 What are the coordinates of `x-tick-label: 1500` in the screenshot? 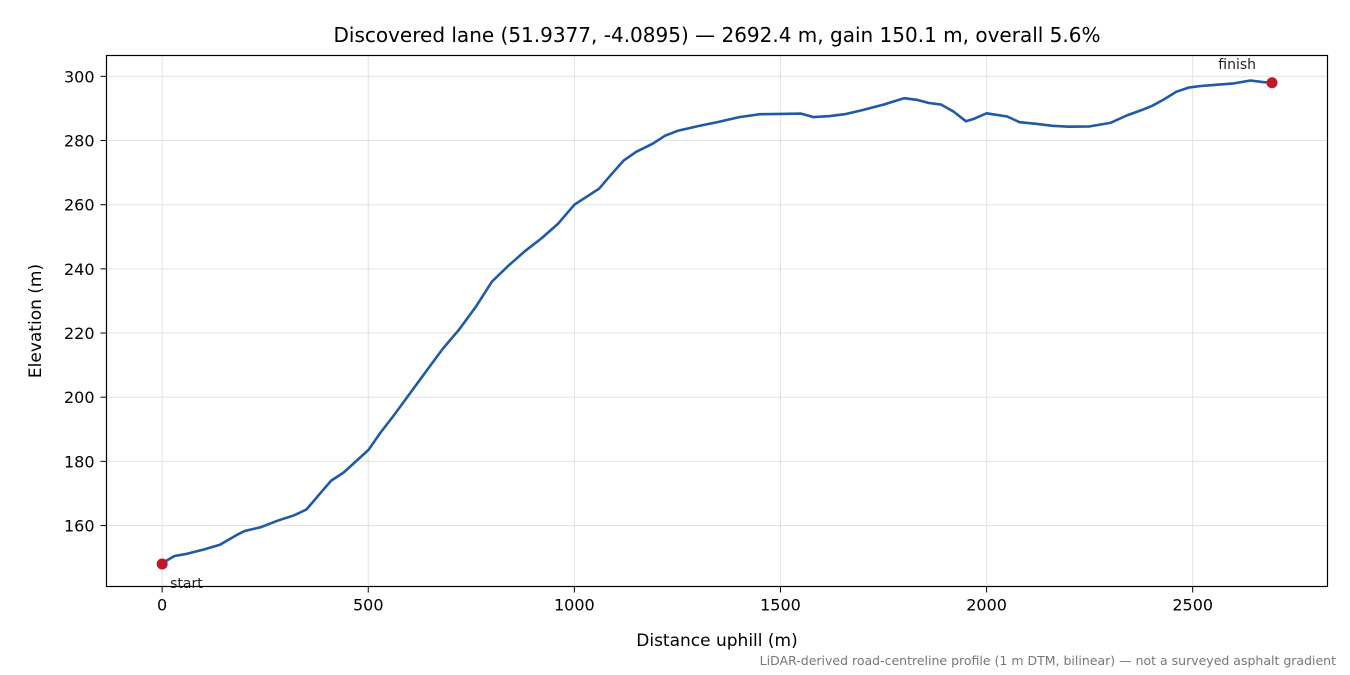 It's located at (780, 605).